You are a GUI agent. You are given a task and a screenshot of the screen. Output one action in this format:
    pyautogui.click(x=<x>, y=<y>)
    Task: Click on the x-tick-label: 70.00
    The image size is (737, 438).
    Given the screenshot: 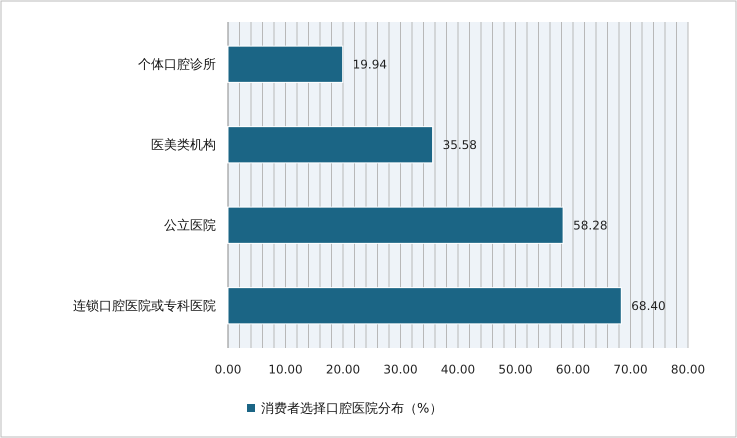 What is the action you would take?
    pyautogui.click(x=630, y=369)
    